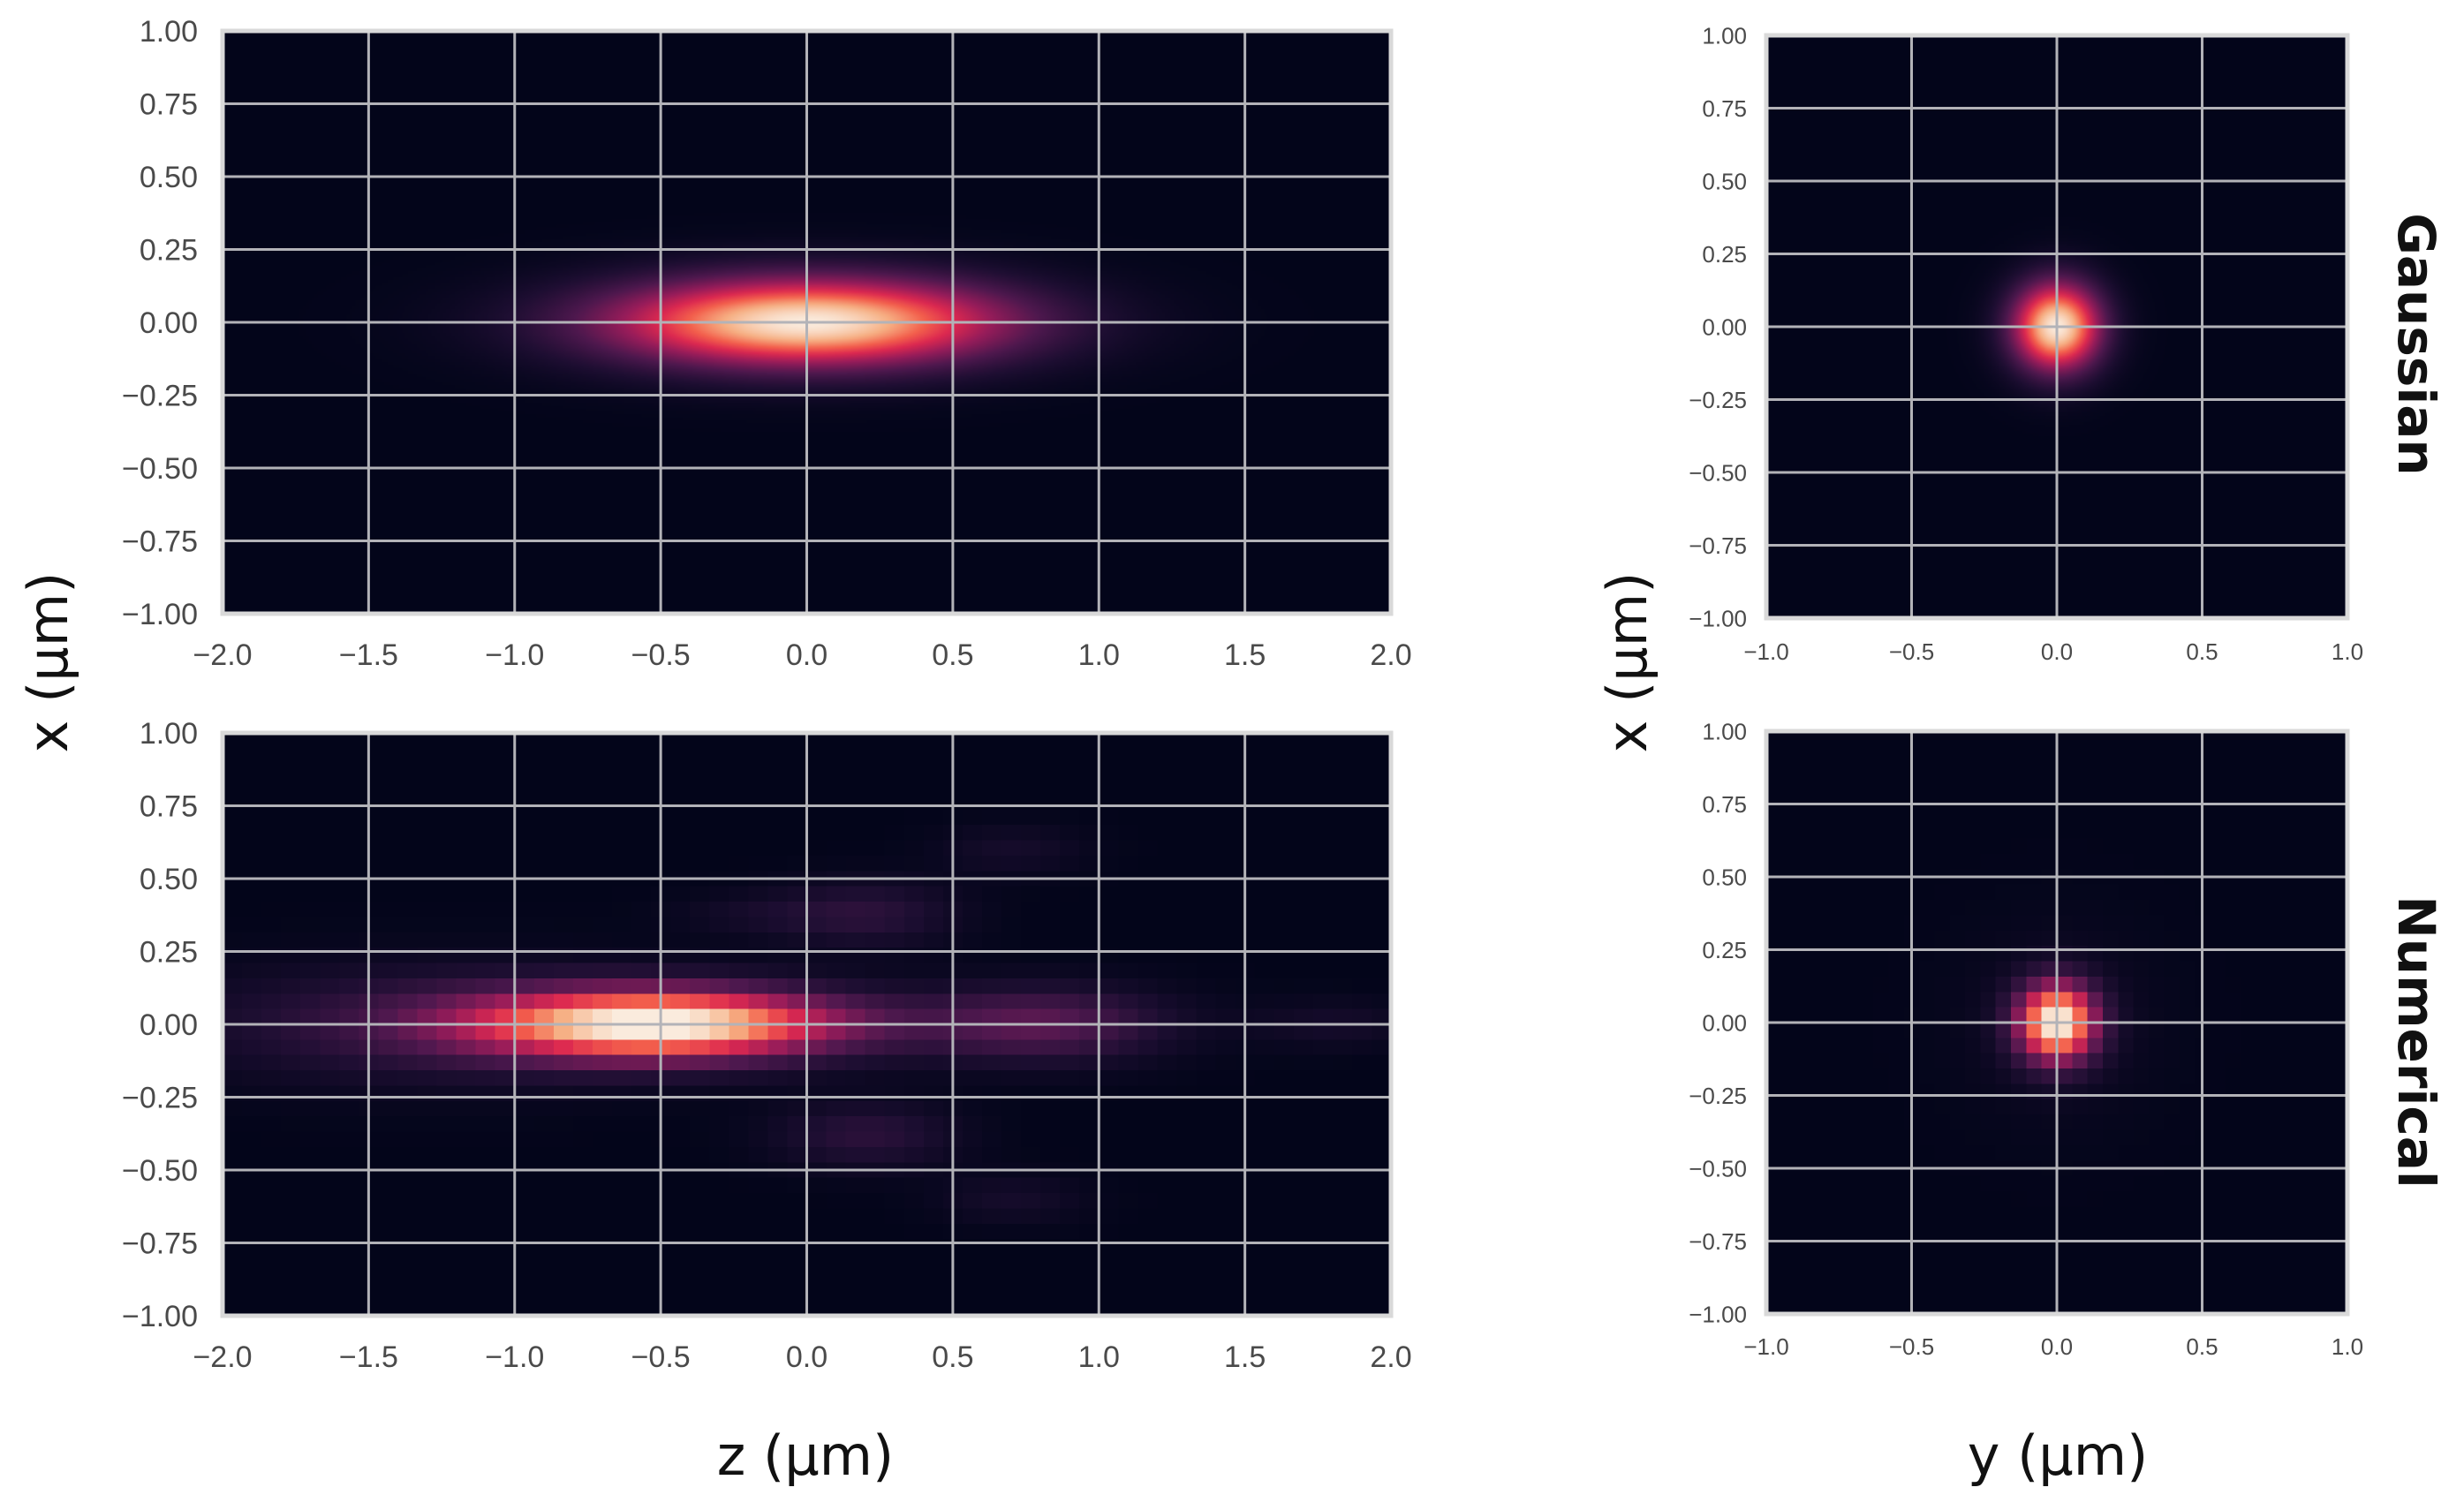 Image resolution: width=2464 pixels, height=1510 pixels. I want to click on row-label-gaussian: Gaussian, so click(2416, 344).